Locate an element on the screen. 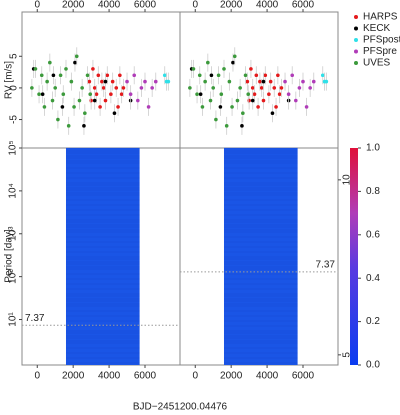 This screenshot has height=415, width=400. y-tick-label: 10³ is located at coordinates (13, 233).